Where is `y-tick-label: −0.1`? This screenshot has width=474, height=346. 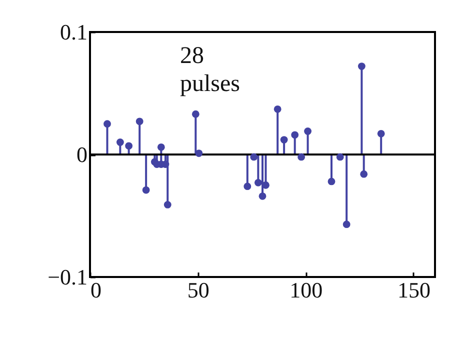
y-tick-label: −0.1 is located at coordinates (68, 277).